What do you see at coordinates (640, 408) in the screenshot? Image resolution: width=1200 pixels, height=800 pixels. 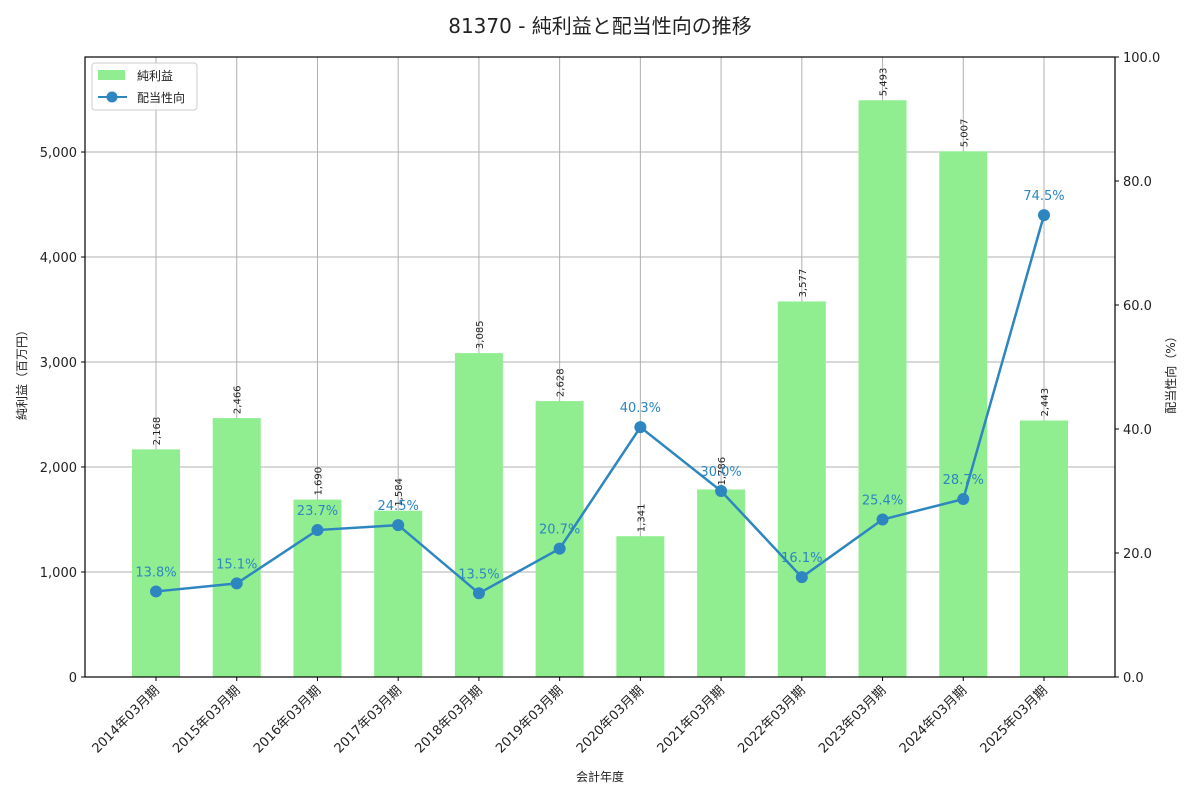 I see `payout-ratio-label: 40.3%` at bounding box center [640, 408].